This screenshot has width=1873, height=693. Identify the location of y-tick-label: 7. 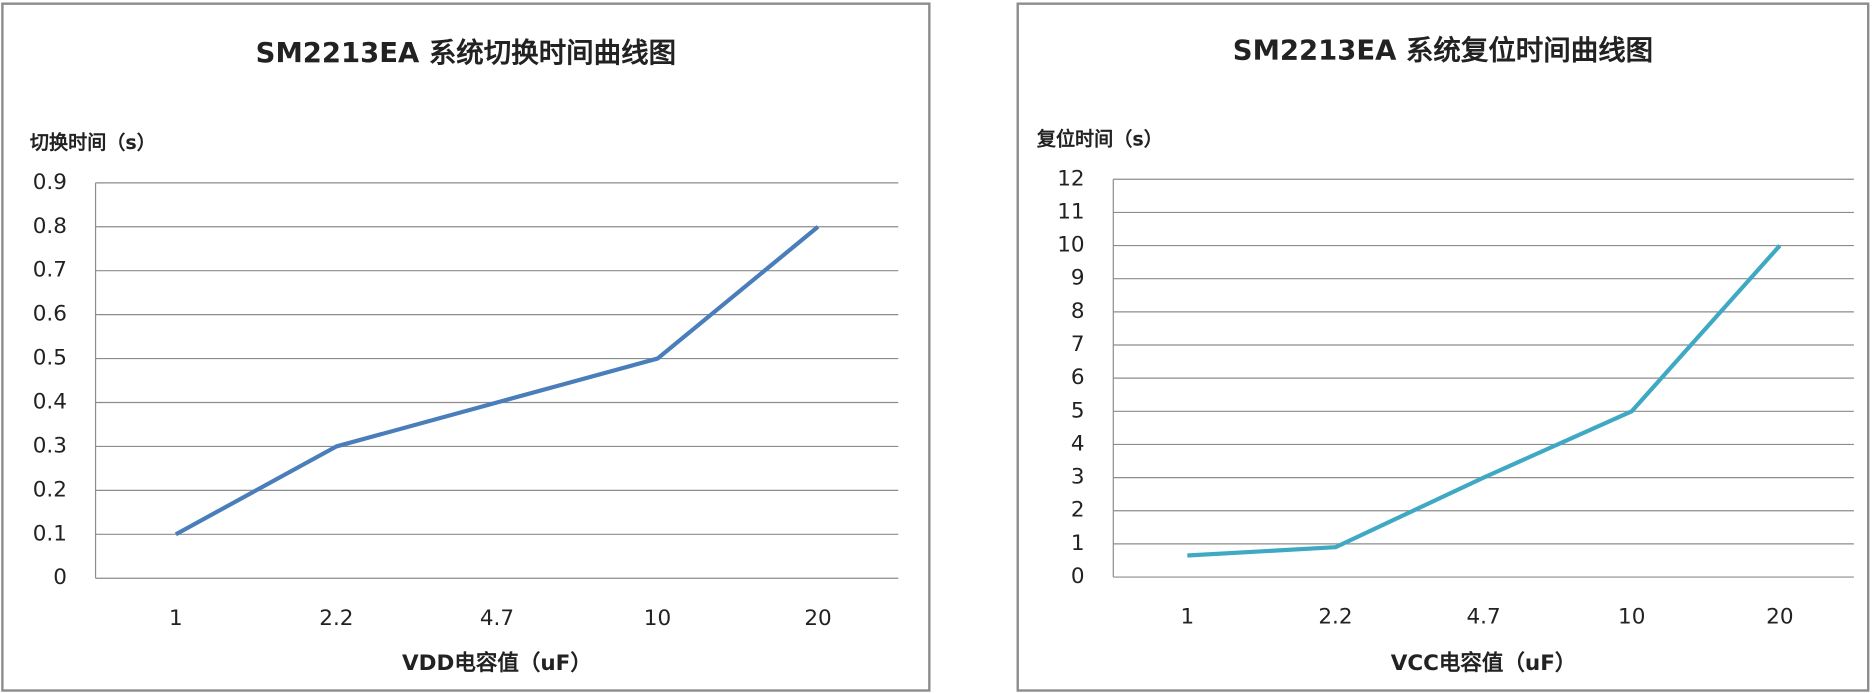
(1078, 344).